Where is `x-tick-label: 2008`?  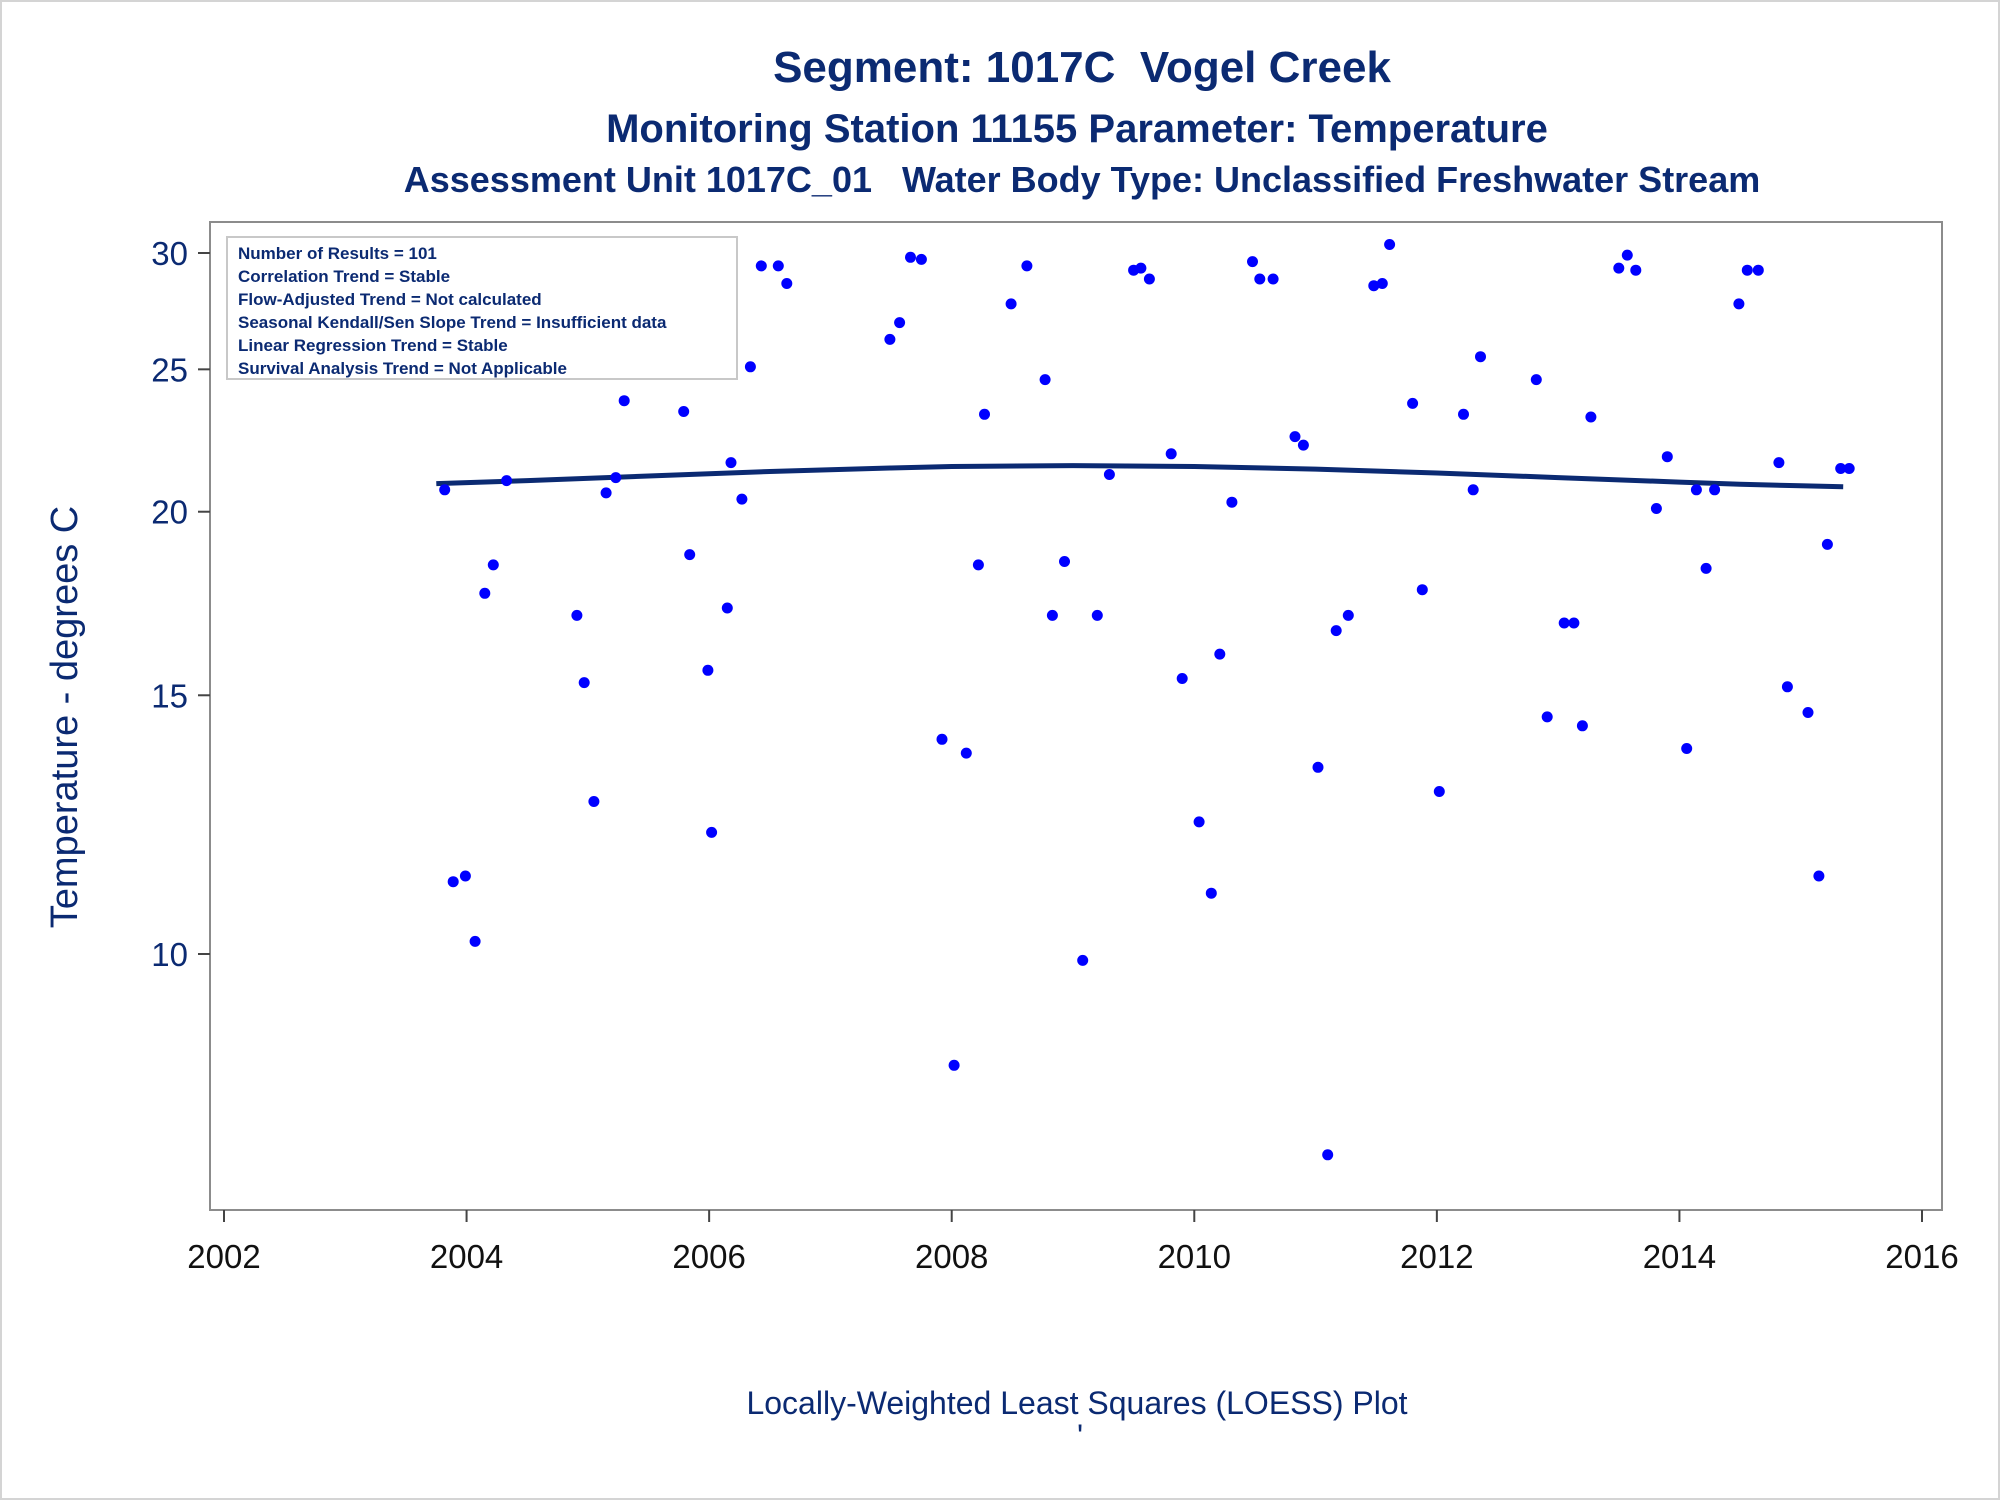 x-tick-label: 2008 is located at coordinates (951, 1256).